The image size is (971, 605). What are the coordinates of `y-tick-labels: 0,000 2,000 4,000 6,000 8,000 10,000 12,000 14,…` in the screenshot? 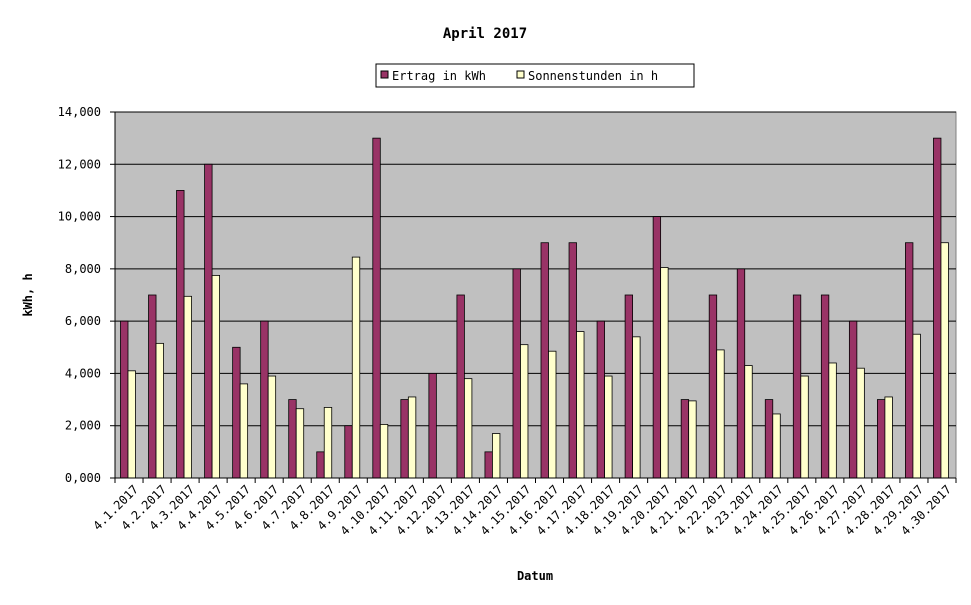 It's located at (79, 295).